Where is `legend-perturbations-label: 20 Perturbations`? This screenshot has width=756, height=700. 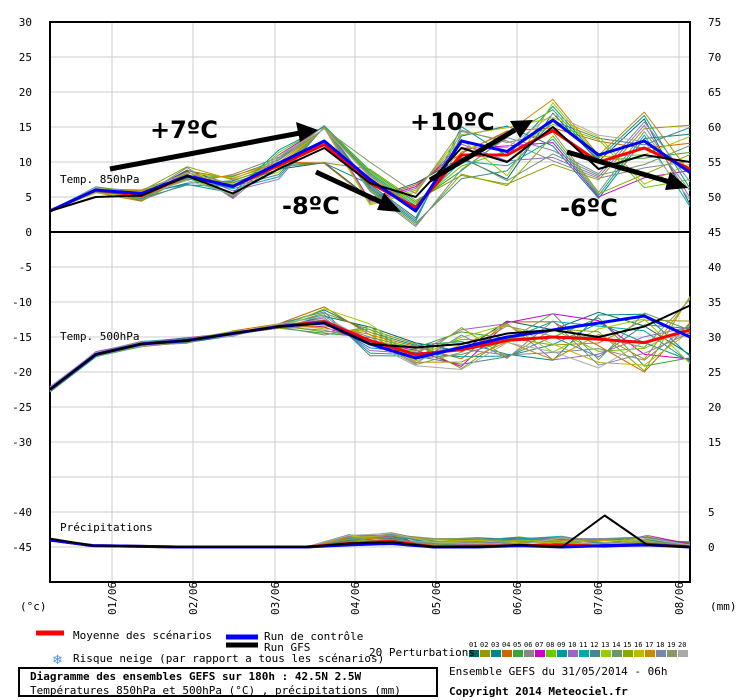 legend-perturbations-label: 20 Perturbations is located at coordinates (422, 652).